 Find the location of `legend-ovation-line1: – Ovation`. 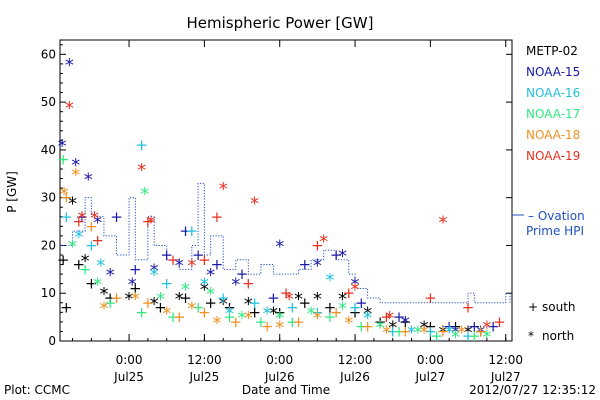

legend-ovation-line1: – Ovation is located at coordinates (556, 216).